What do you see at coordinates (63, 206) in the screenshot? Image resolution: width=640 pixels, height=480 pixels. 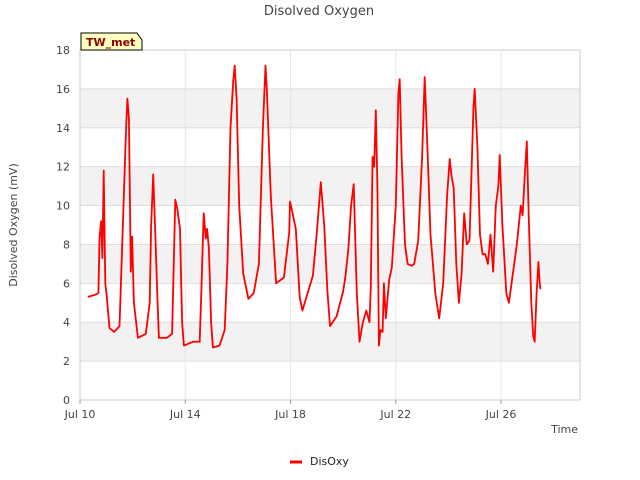 I see `y-tick-label: 10` at bounding box center [63, 206].